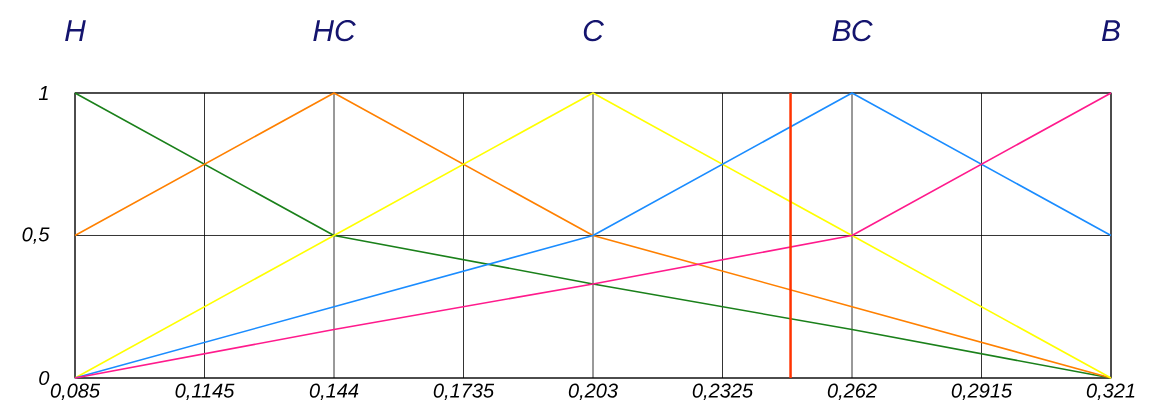 Image resolution: width=1153 pixels, height=415 pixels. Describe the element at coordinates (334, 31) in the screenshot. I see `annotation: НС` at that location.